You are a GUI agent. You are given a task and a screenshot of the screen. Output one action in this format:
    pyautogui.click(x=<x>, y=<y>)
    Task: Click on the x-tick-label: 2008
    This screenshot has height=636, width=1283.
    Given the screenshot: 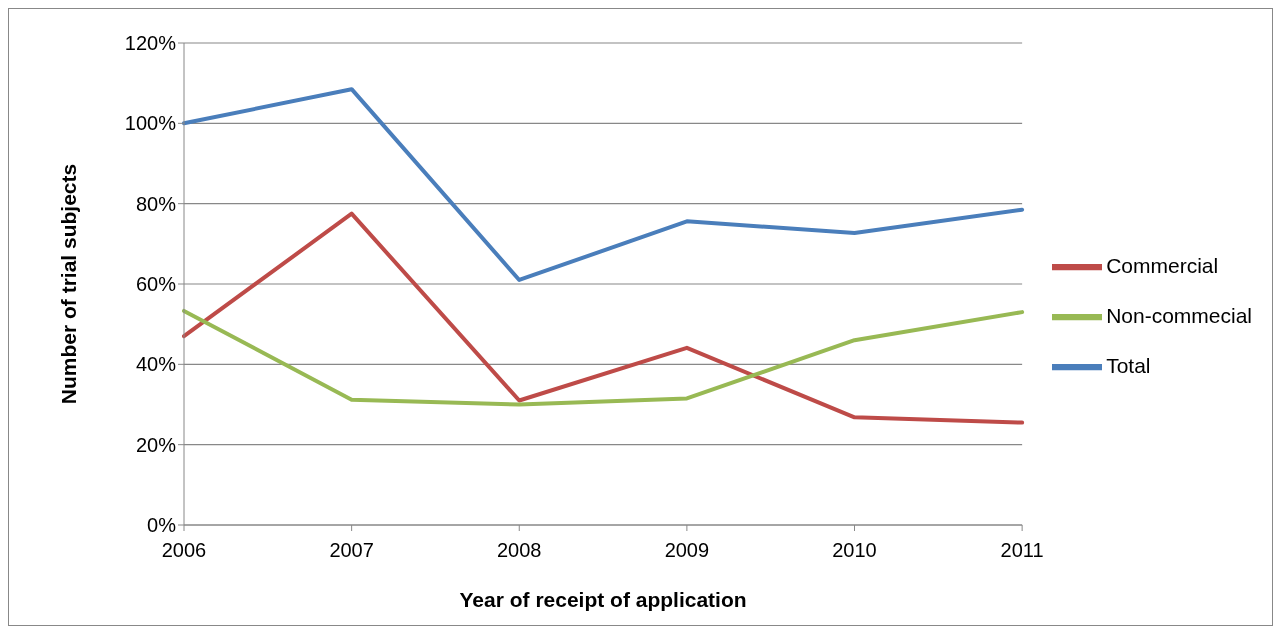 What is the action you would take?
    pyautogui.click(x=519, y=550)
    